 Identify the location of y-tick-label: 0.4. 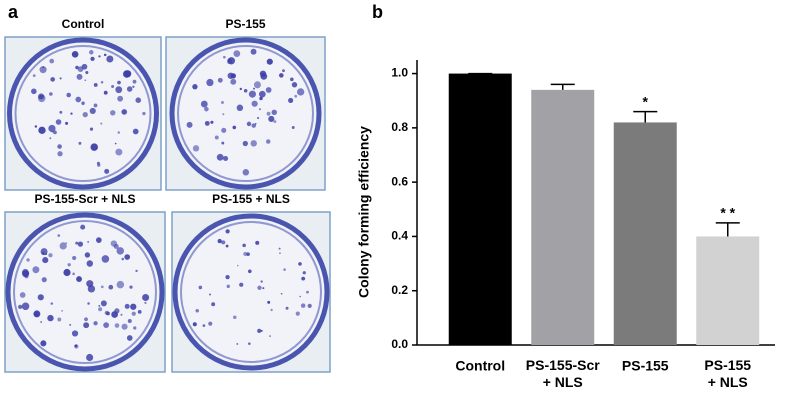
(399, 236).